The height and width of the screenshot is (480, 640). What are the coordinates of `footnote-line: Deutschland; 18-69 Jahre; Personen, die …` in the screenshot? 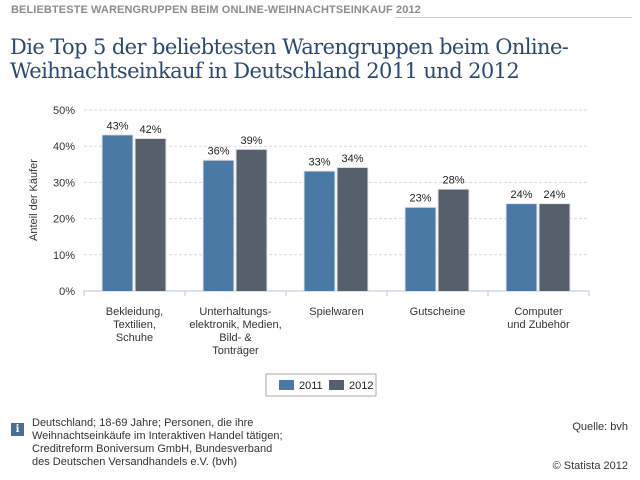 It's located at (143, 423).